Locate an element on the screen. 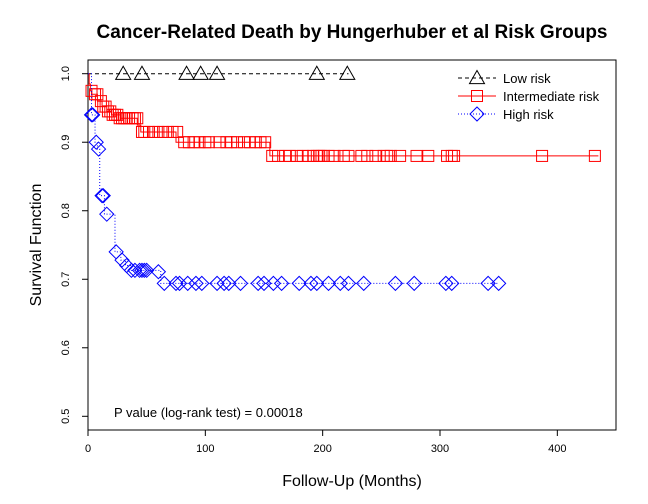 The image size is (648, 504). legend-item: High risk is located at coordinates (506, 114).